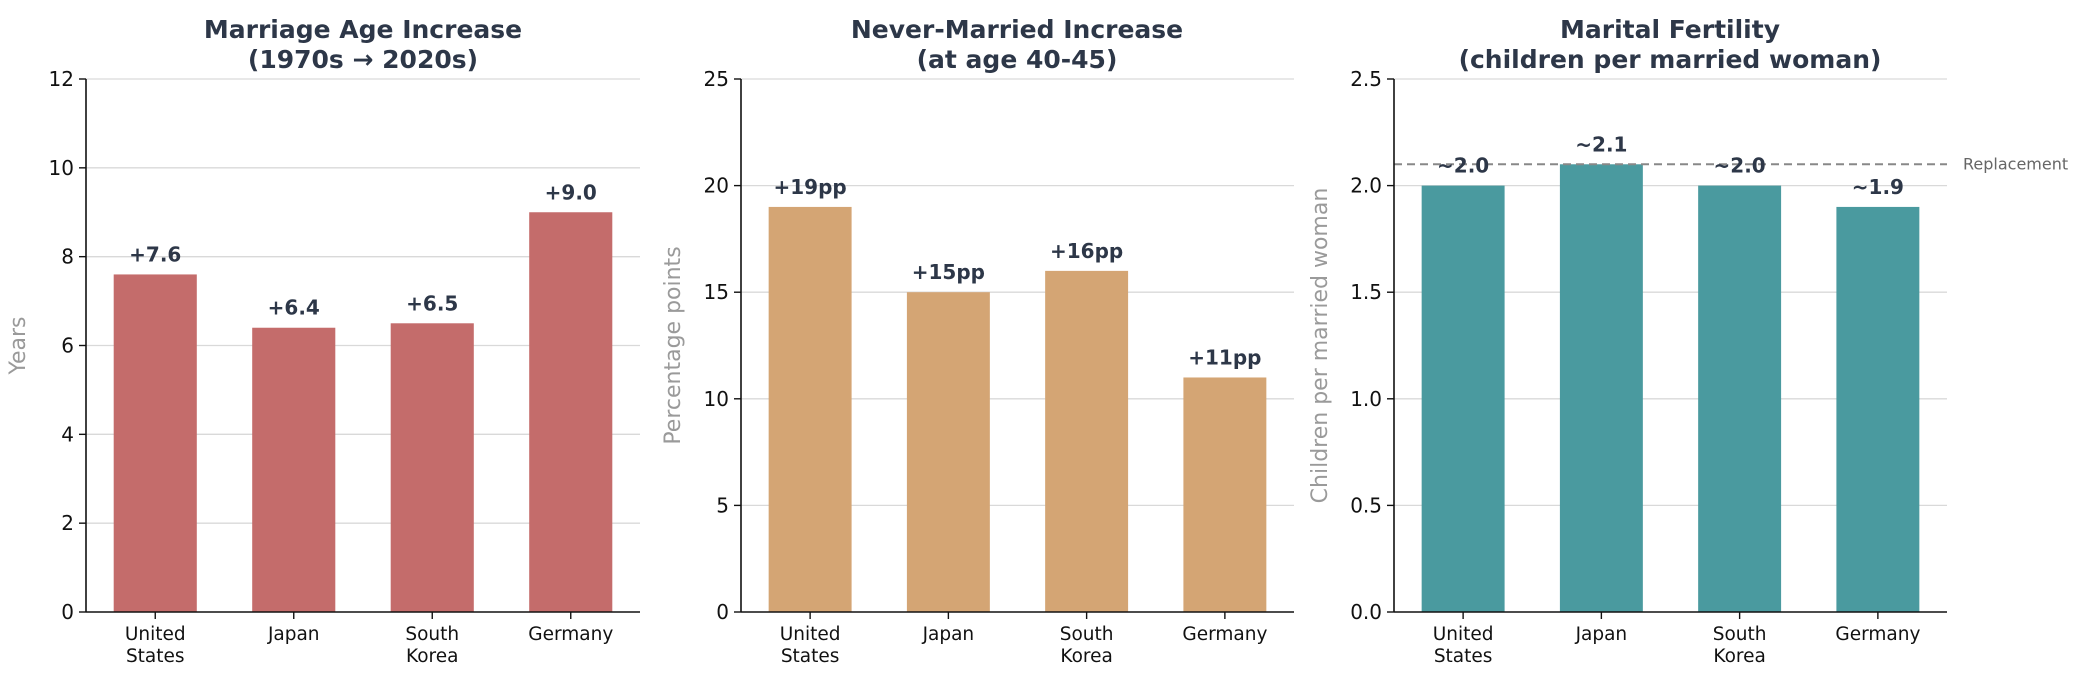 Image resolution: width=2086 pixels, height=683 pixels. I want to click on data-label: +19pp, so click(810, 187).